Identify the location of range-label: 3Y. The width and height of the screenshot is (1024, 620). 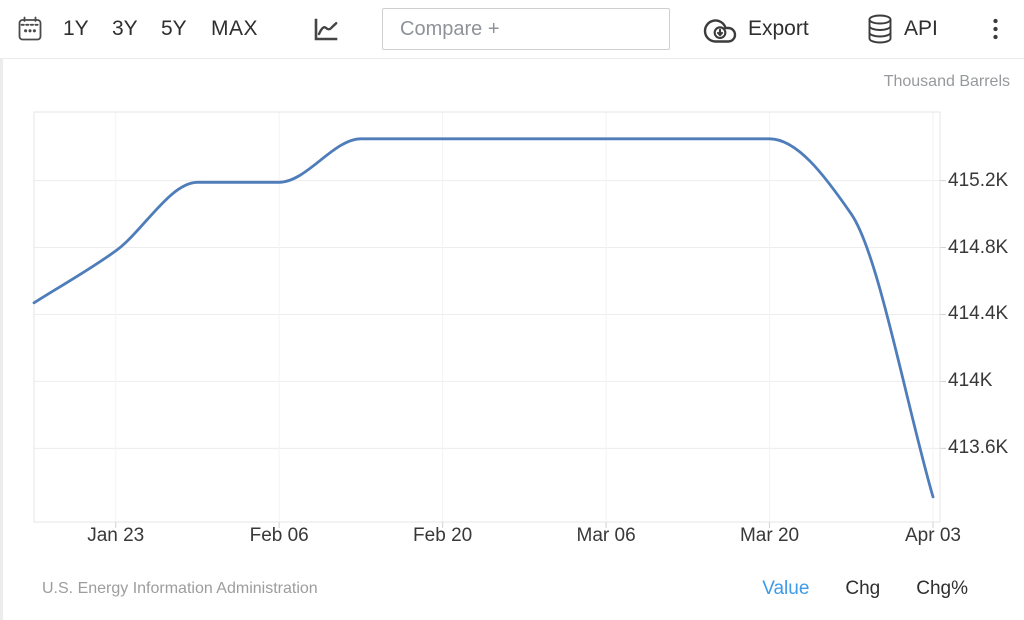
(125, 28).